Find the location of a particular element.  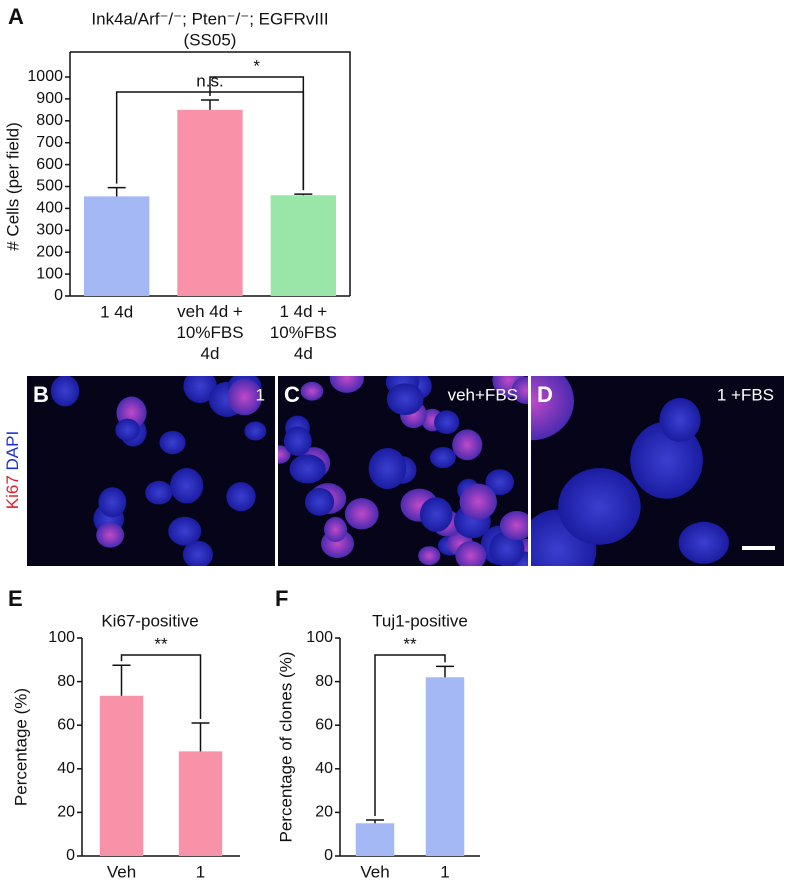

stain-dapi: DAPI is located at coordinates (12, 451).